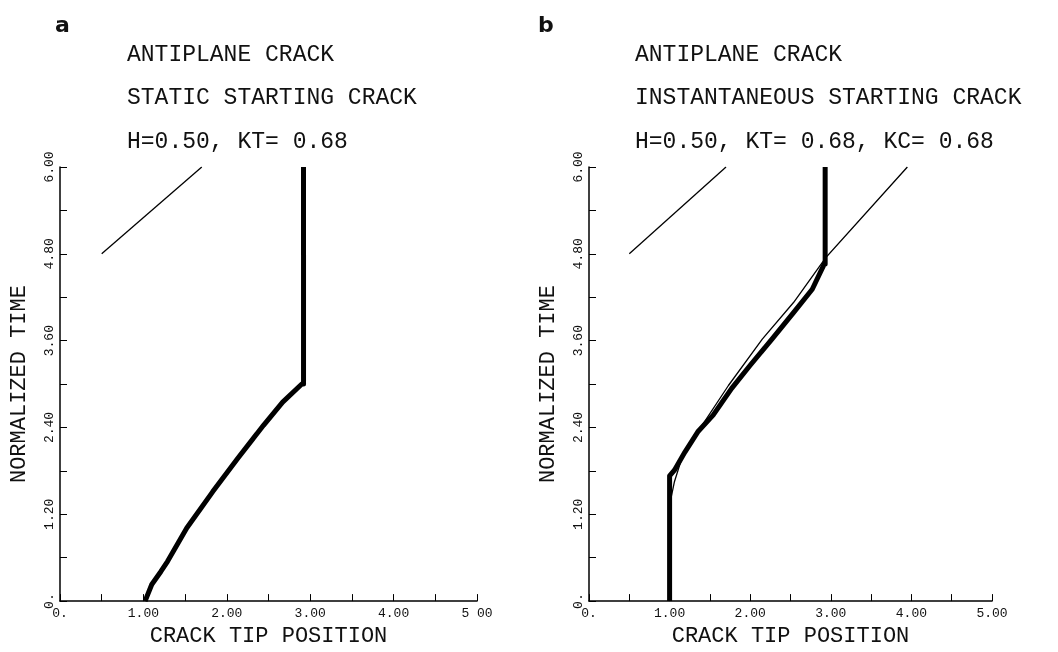 The width and height of the screenshot is (1058, 652). What do you see at coordinates (62, 24) in the screenshot?
I see `text: a` at bounding box center [62, 24].